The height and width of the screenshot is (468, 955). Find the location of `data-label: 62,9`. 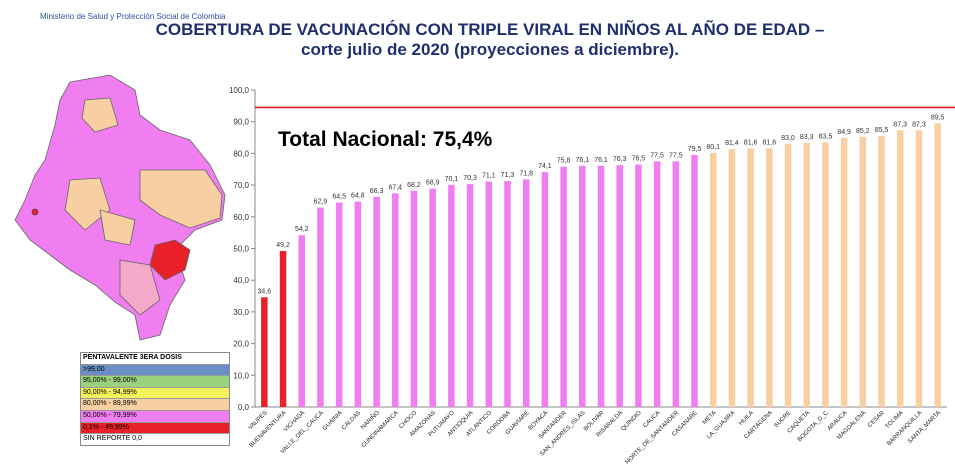

data-label: 62,9 is located at coordinates (321, 202).